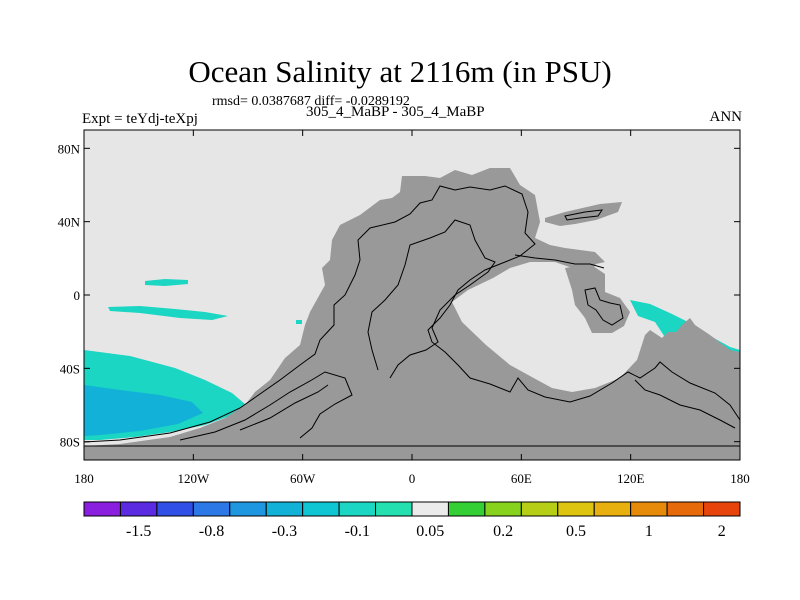 The height and width of the screenshot is (600, 800). What do you see at coordinates (722, 531) in the screenshot?
I see `colorbar-label: 2` at bounding box center [722, 531].